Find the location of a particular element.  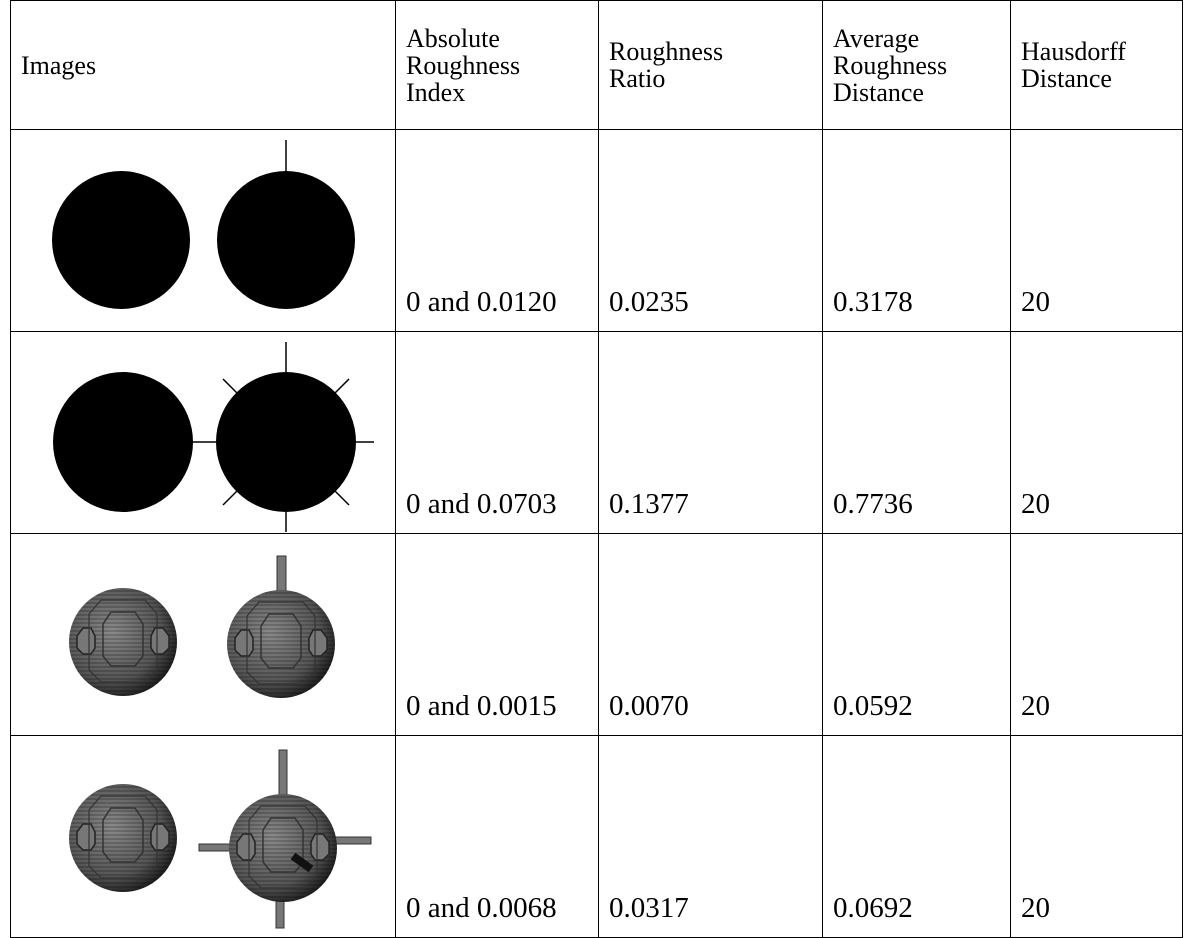

cell: 0.0070 is located at coordinates (710, 634).